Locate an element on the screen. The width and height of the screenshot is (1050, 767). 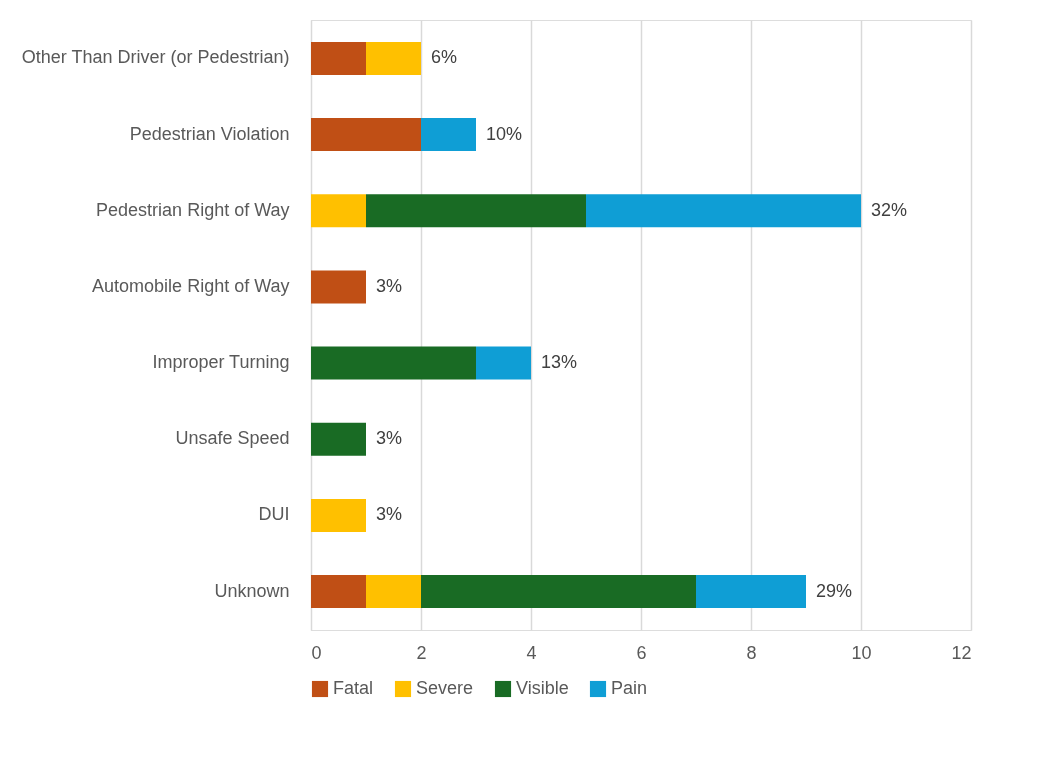
annotation: 10% is located at coordinates (504, 133).